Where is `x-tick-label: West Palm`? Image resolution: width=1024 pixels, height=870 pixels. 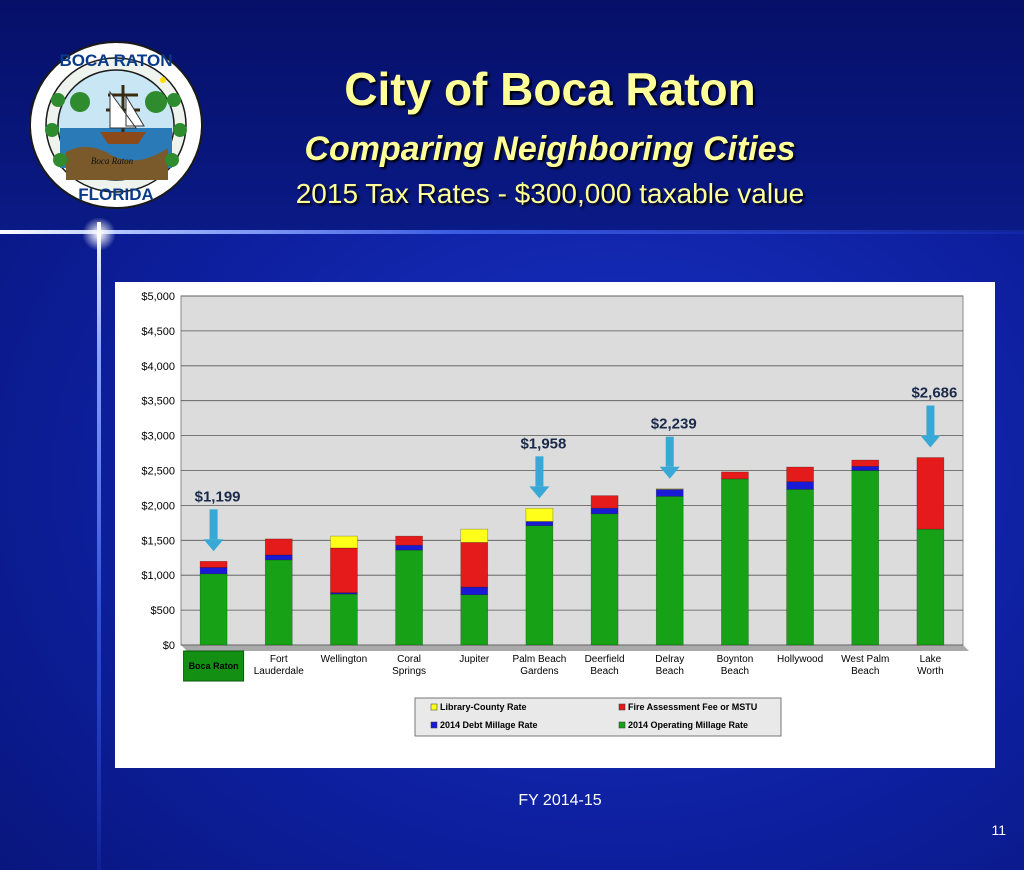
x-tick-label: West Palm is located at coordinates (865, 659).